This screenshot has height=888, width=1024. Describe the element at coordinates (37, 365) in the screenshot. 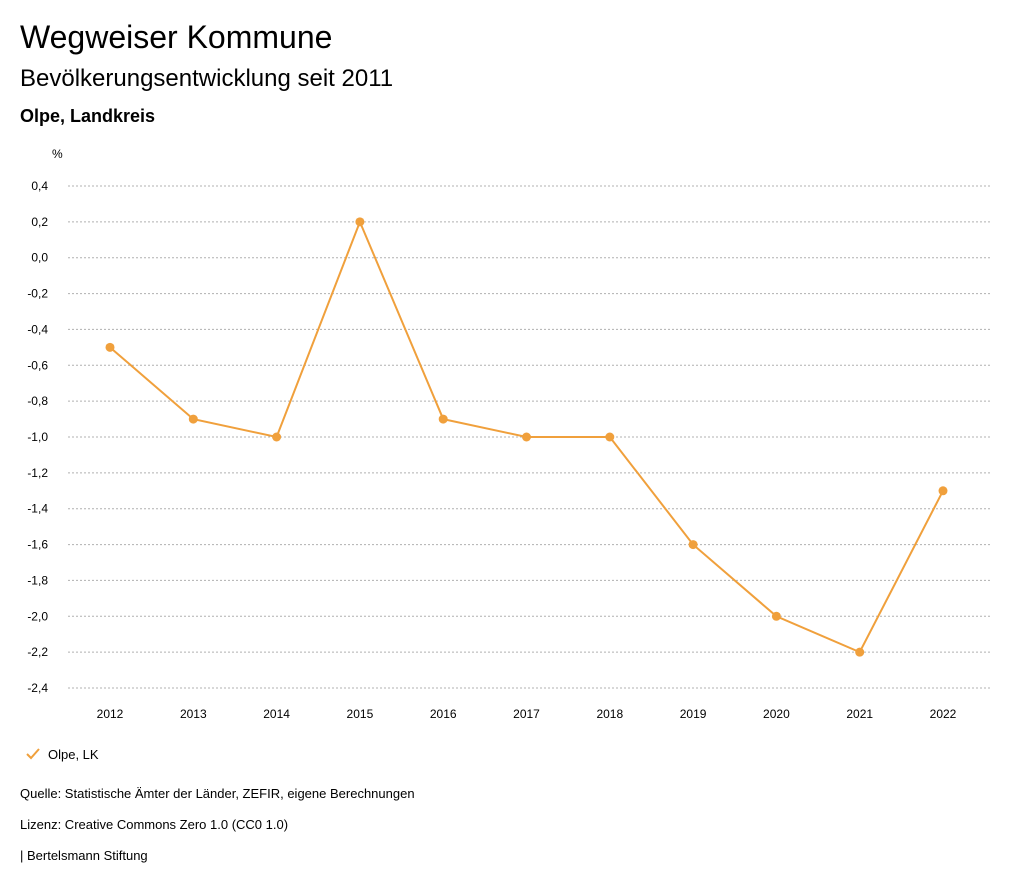

I see `y-tick-label: -0,6` at that location.